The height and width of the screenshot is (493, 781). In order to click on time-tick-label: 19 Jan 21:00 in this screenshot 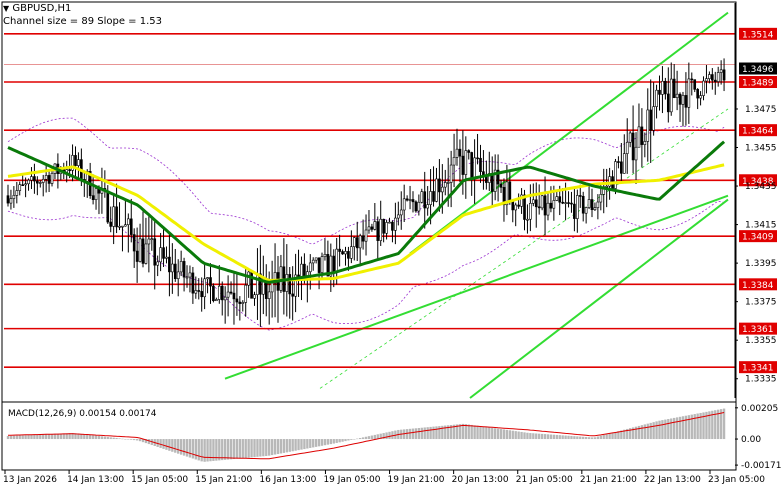, I will do `click(416, 480)`.